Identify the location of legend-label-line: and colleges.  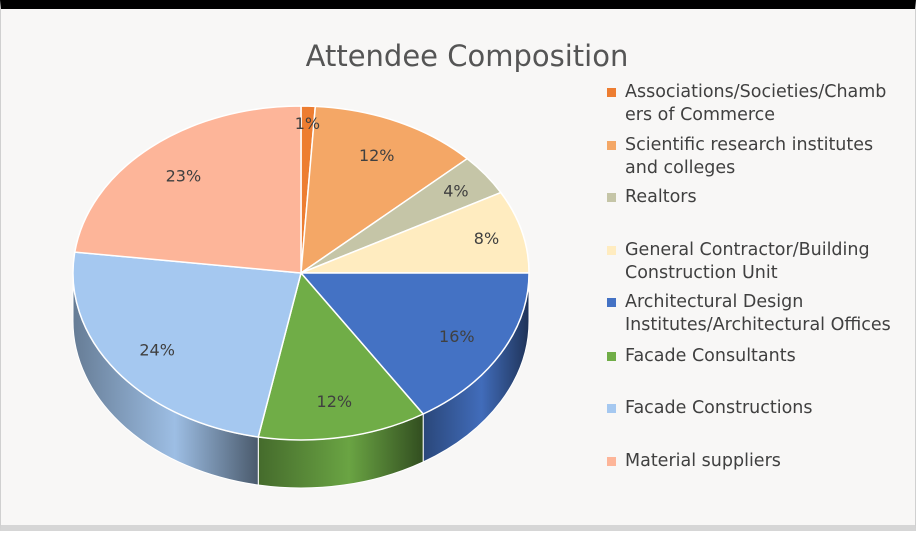
(680, 168).